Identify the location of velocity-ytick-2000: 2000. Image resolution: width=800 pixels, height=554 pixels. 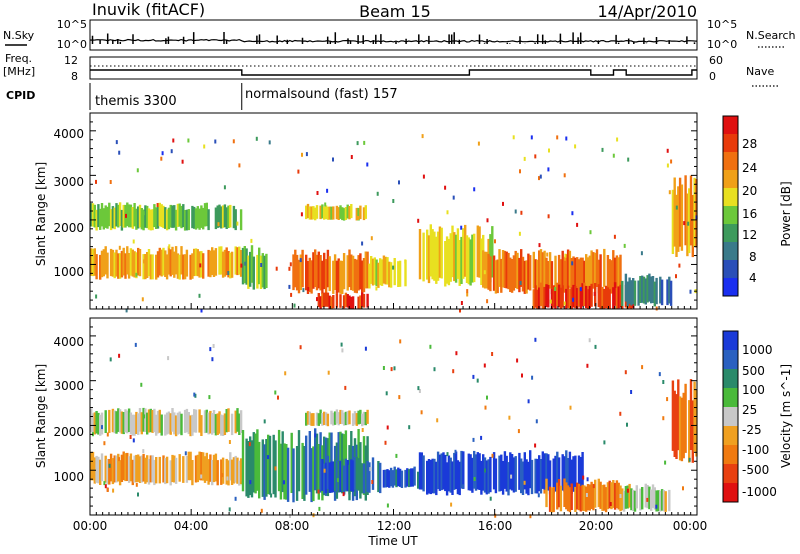
(68, 432).